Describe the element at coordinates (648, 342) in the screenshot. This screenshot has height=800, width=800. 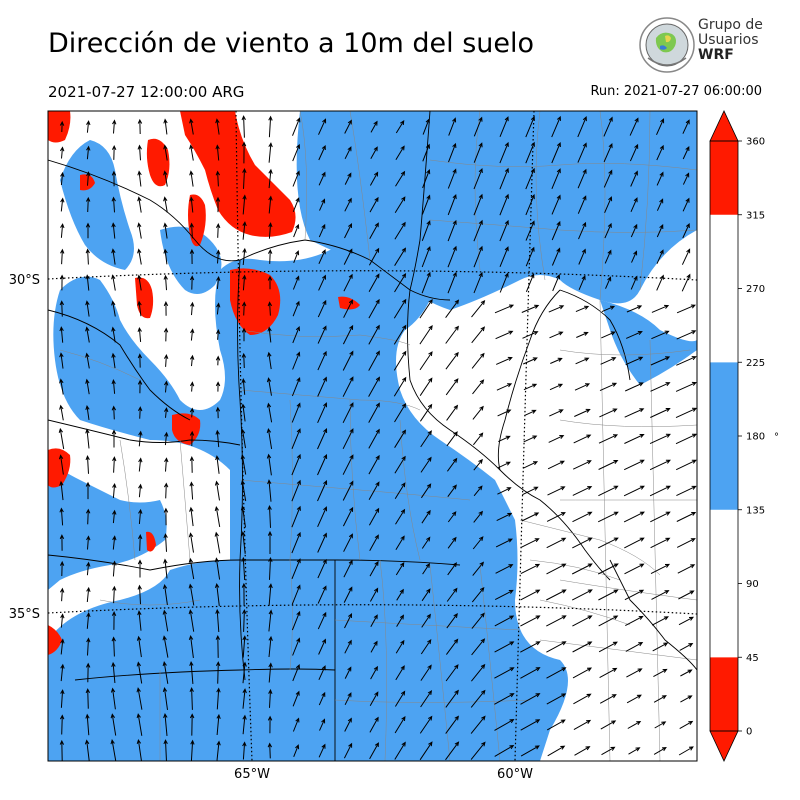
I see `southerly-region-east` at that location.